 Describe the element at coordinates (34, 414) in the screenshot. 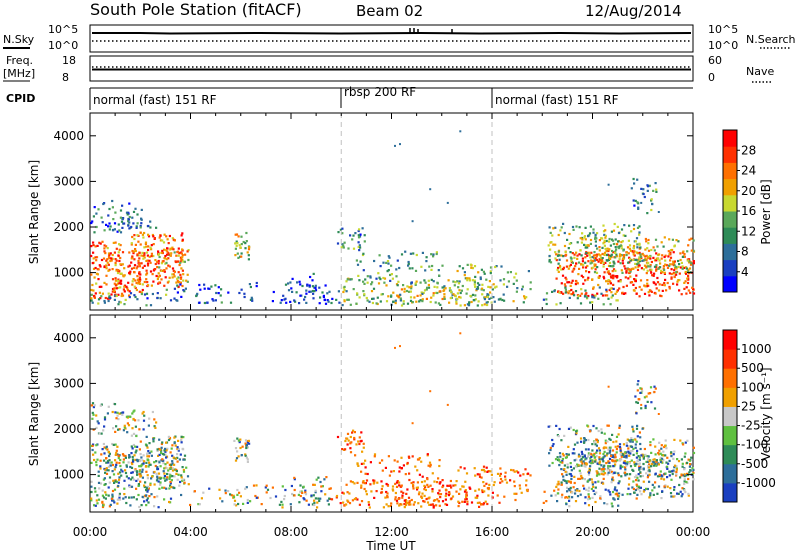

I see `velocity-ylabel: Slant Range [km]` at that location.